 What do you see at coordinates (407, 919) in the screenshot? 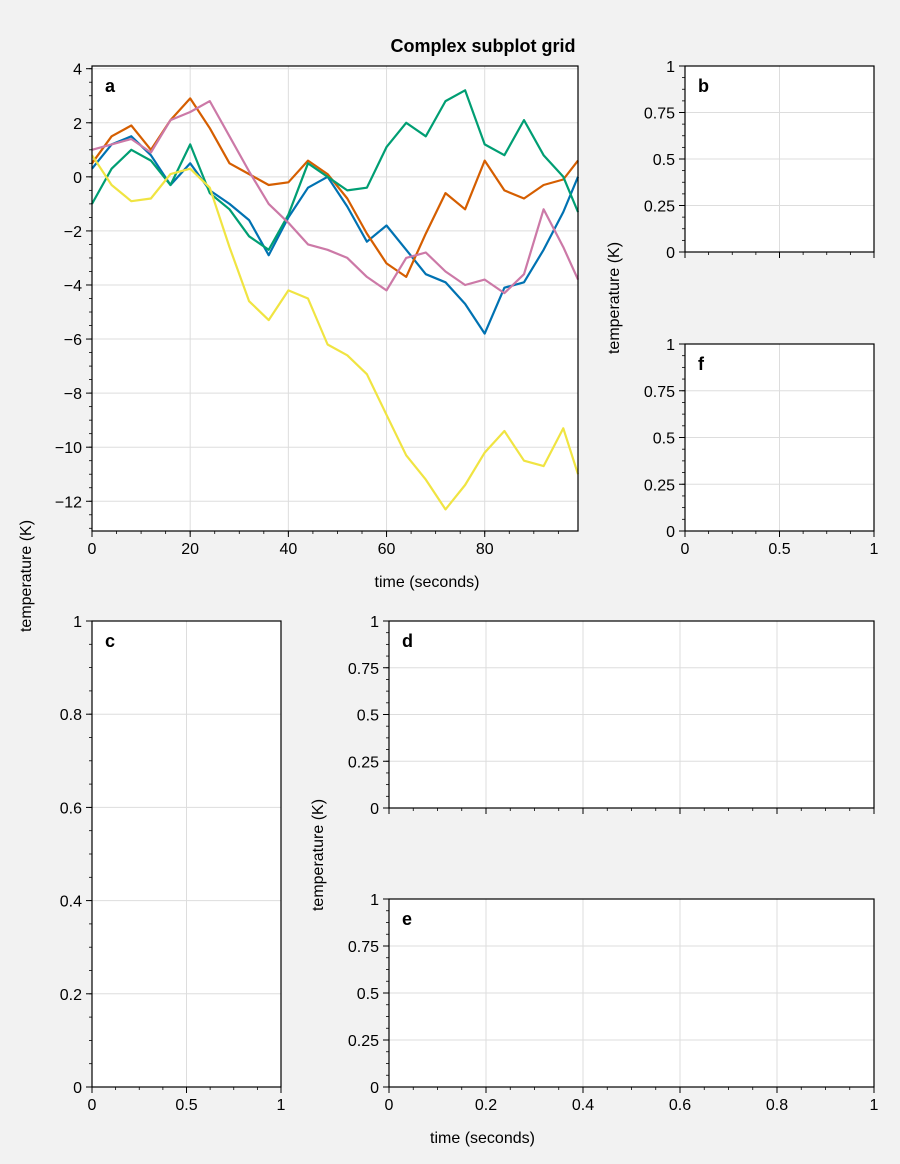
I see `panel-letter: e` at bounding box center [407, 919].